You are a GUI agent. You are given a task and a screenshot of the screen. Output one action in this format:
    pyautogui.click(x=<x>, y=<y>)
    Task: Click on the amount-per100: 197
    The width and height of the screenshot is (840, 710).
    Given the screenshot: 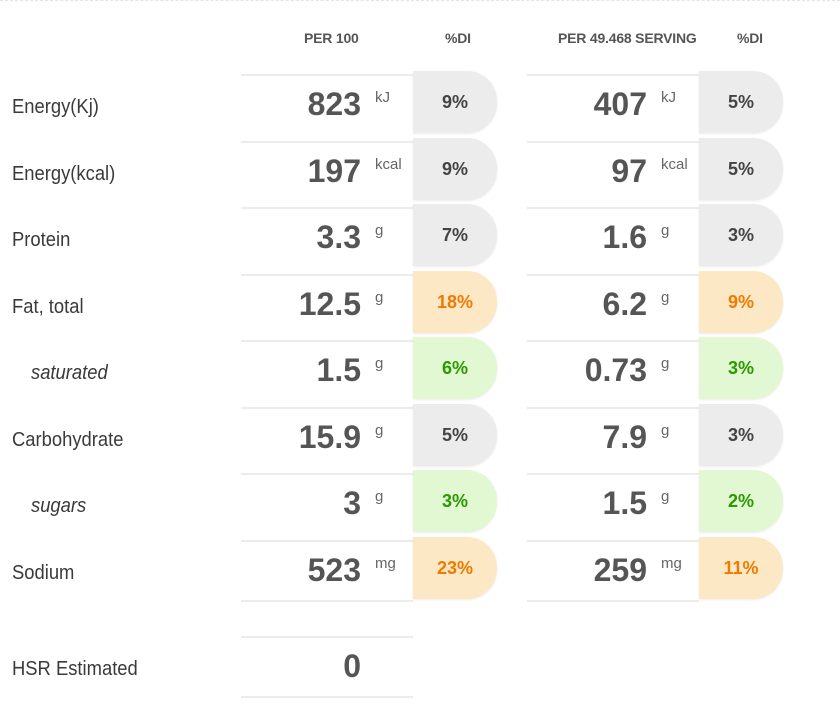 What is the action you would take?
    pyautogui.click(x=334, y=171)
    